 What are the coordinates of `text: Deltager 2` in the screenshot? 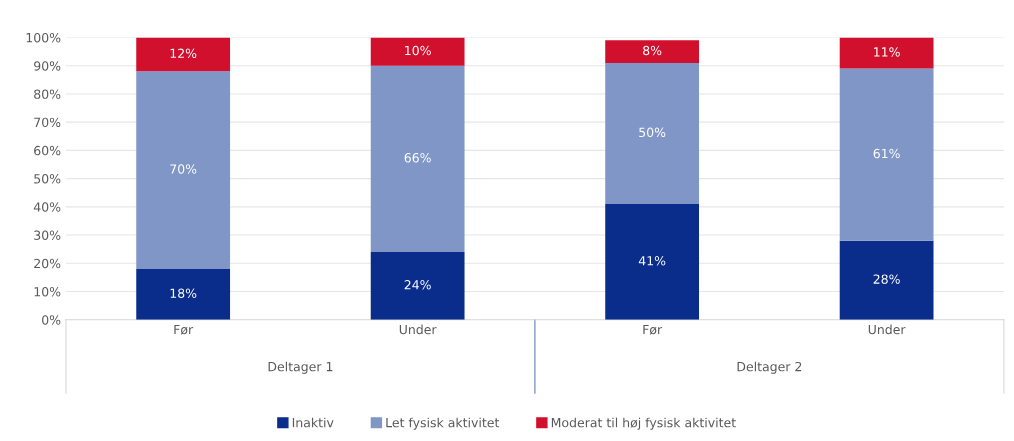 It's located at (769, 367).